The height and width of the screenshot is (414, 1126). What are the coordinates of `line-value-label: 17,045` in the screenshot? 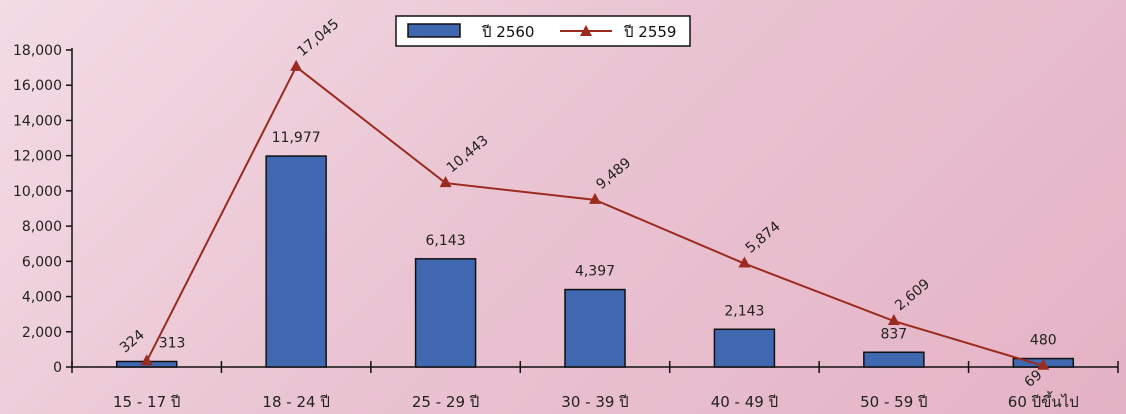 It's located at (318, 38).